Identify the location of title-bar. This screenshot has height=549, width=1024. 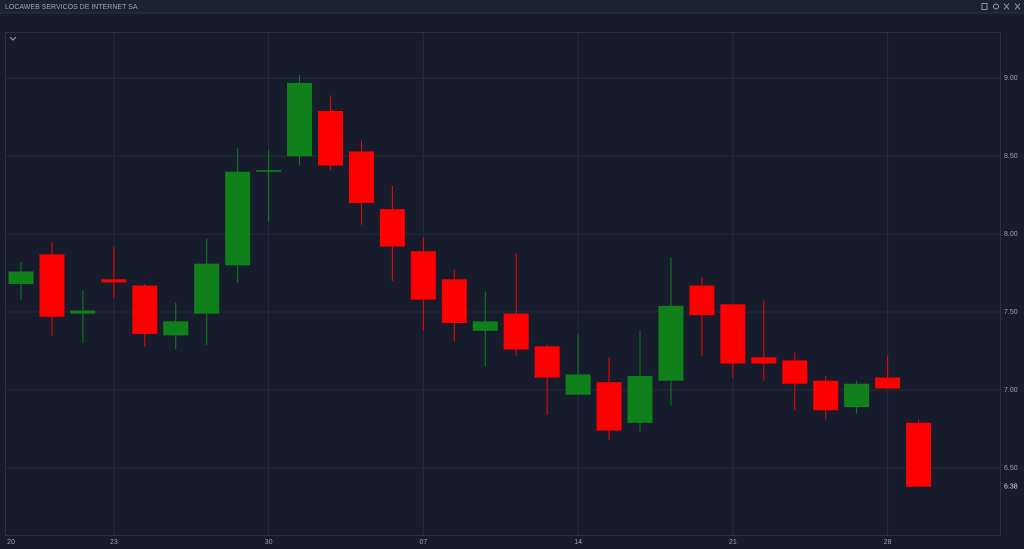
(512, 6).